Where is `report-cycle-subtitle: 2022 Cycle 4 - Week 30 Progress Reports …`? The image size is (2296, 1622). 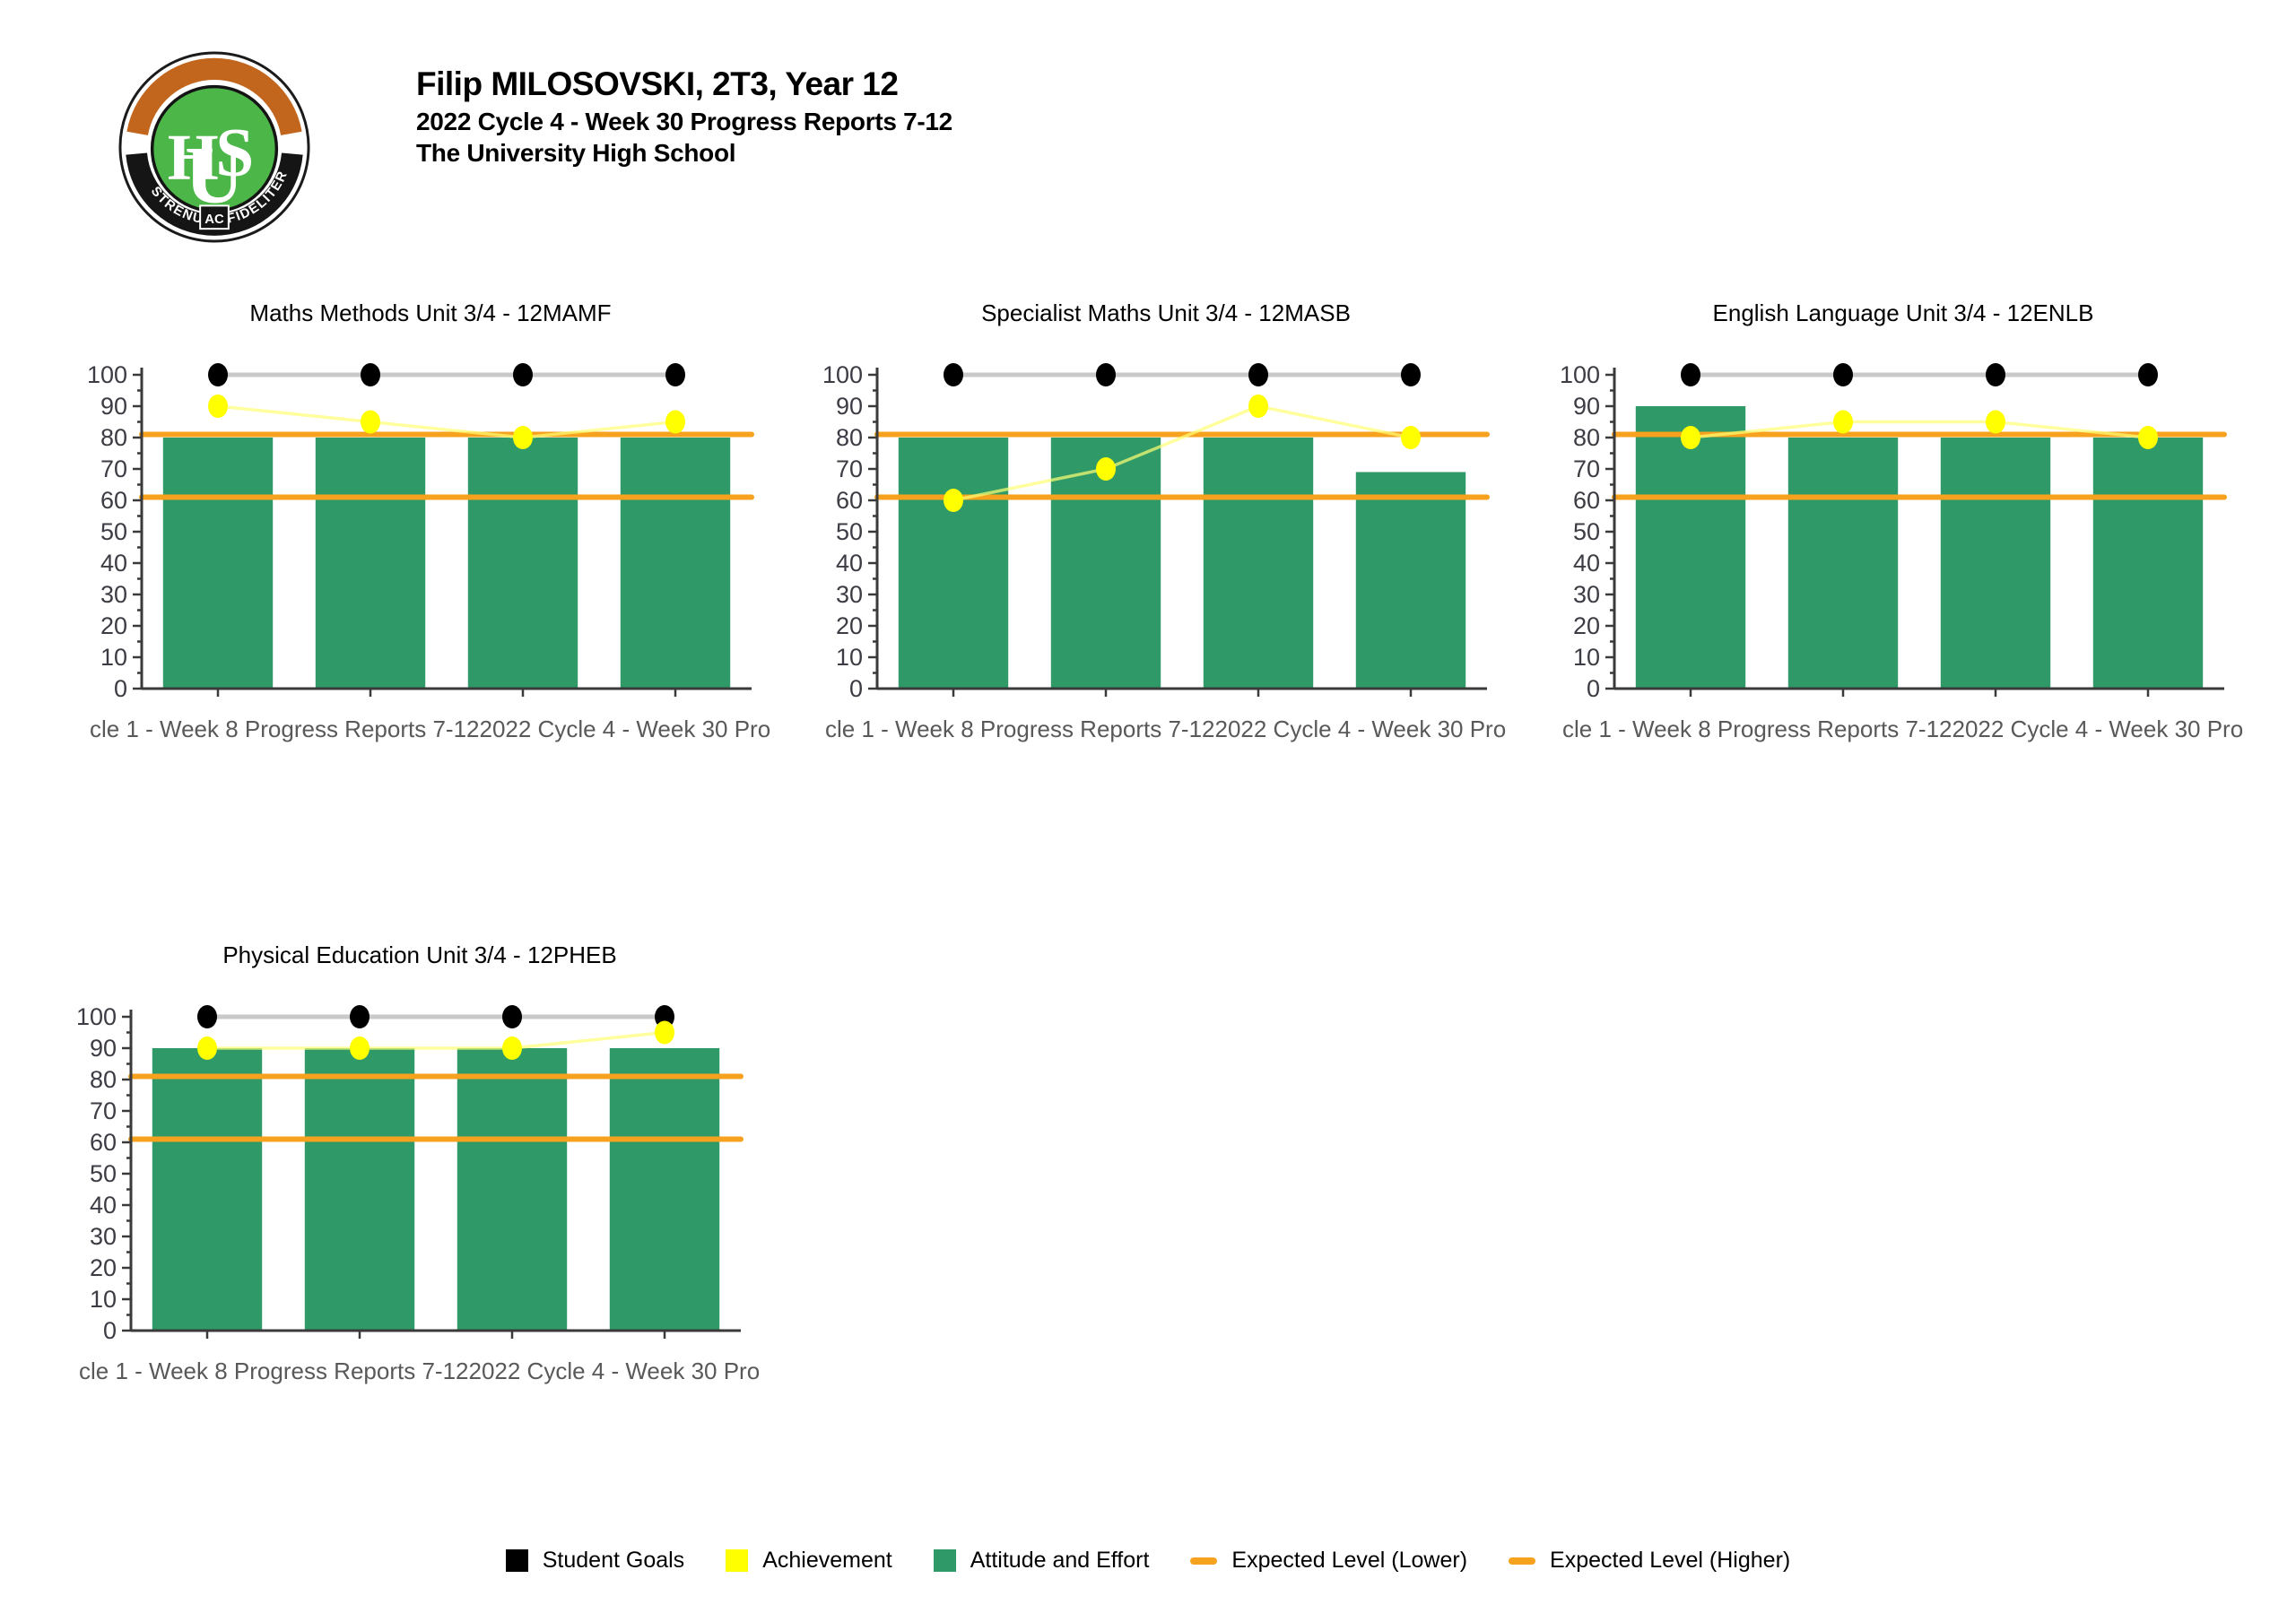
report-cycle-subtitle: 2022 Cycle 4 - Week 30 Progress Reports … is located at coordinates (684, 121).